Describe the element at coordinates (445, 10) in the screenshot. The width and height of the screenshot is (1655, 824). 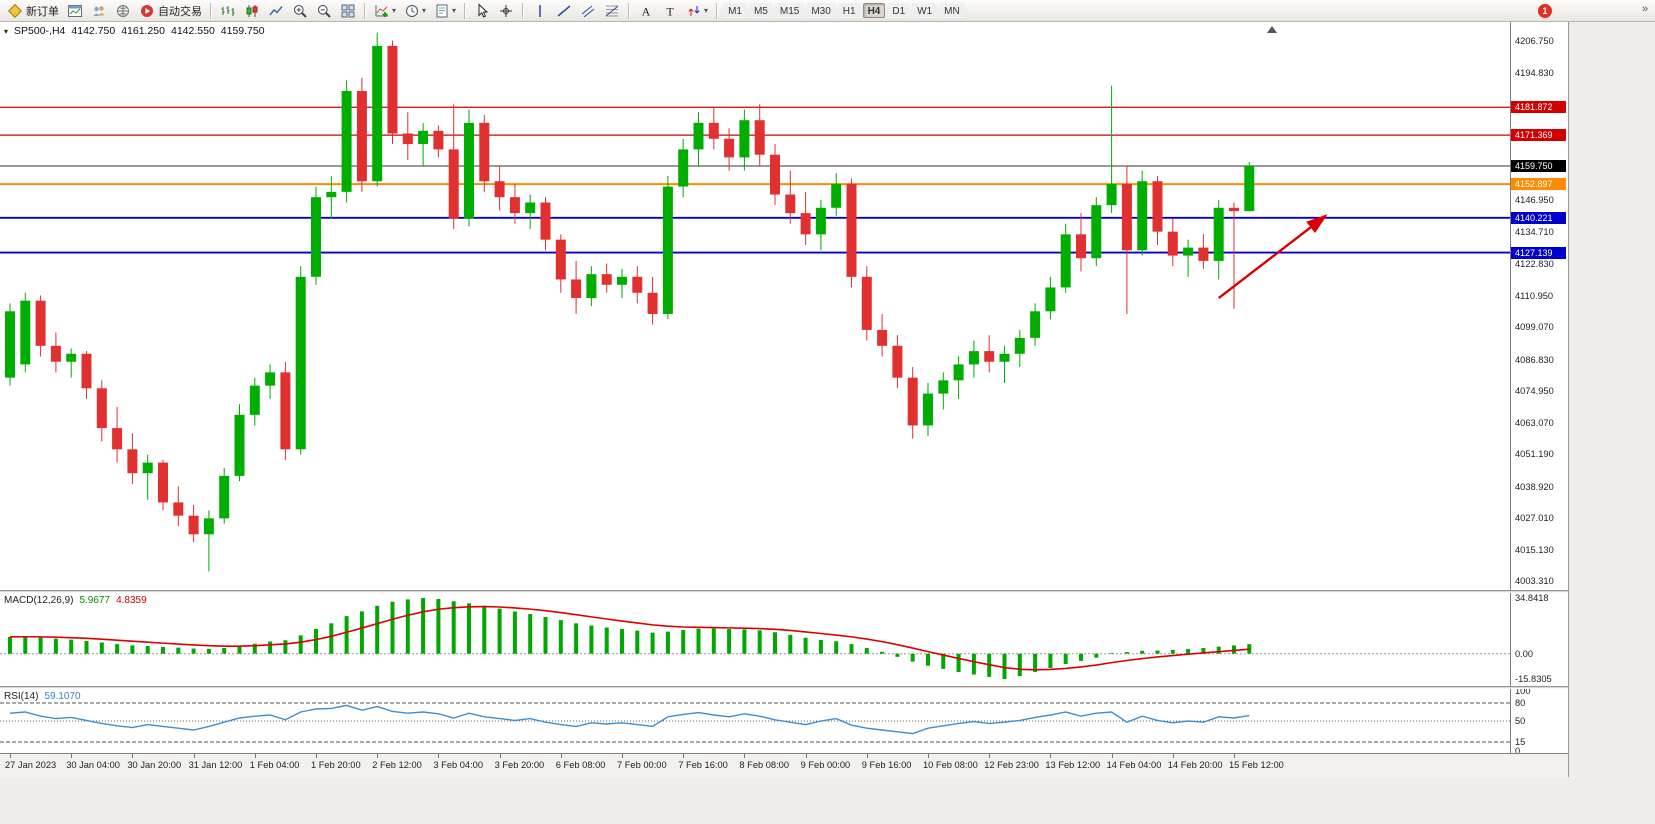
I see `templates-button: ▾` at that location.